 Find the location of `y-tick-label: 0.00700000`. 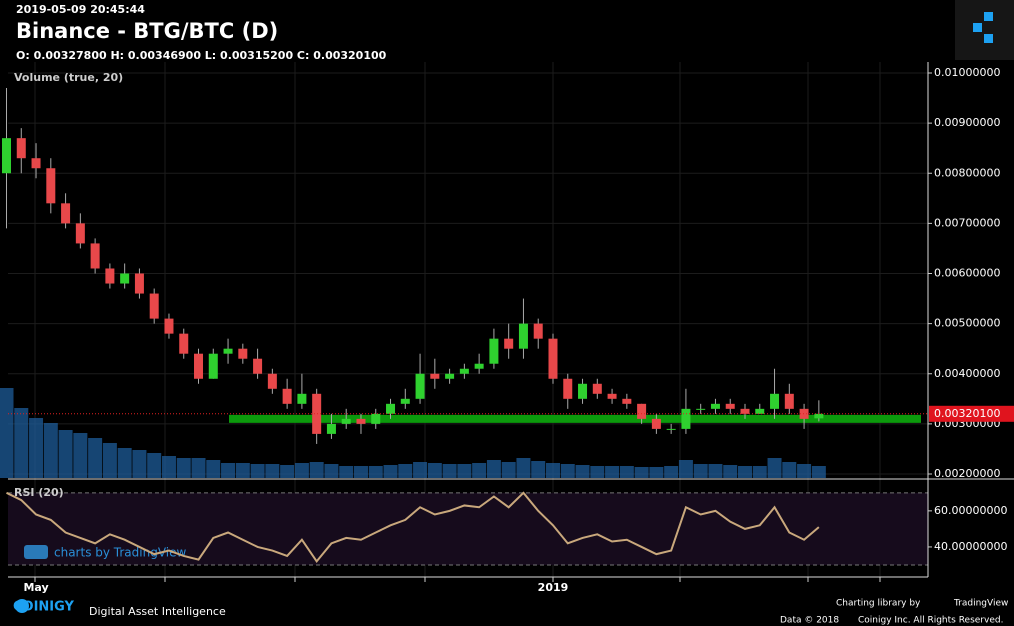

y-tick-label: 0.00700000 is located at coordinates (967, 222).